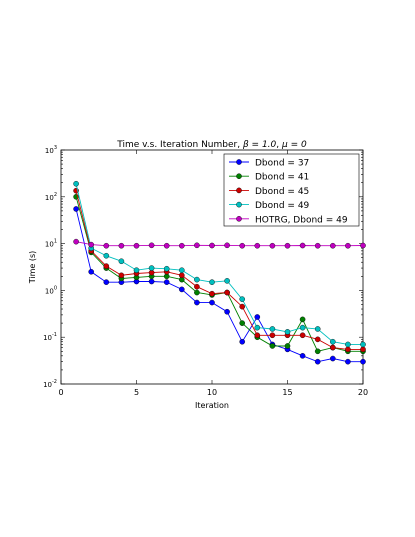 The width and height of the screenshot is (415, 537). What do you see at coordinates (136, 392) in the screenshot?
I see `x-tick-label: 5` at bounding box center [136, 392].